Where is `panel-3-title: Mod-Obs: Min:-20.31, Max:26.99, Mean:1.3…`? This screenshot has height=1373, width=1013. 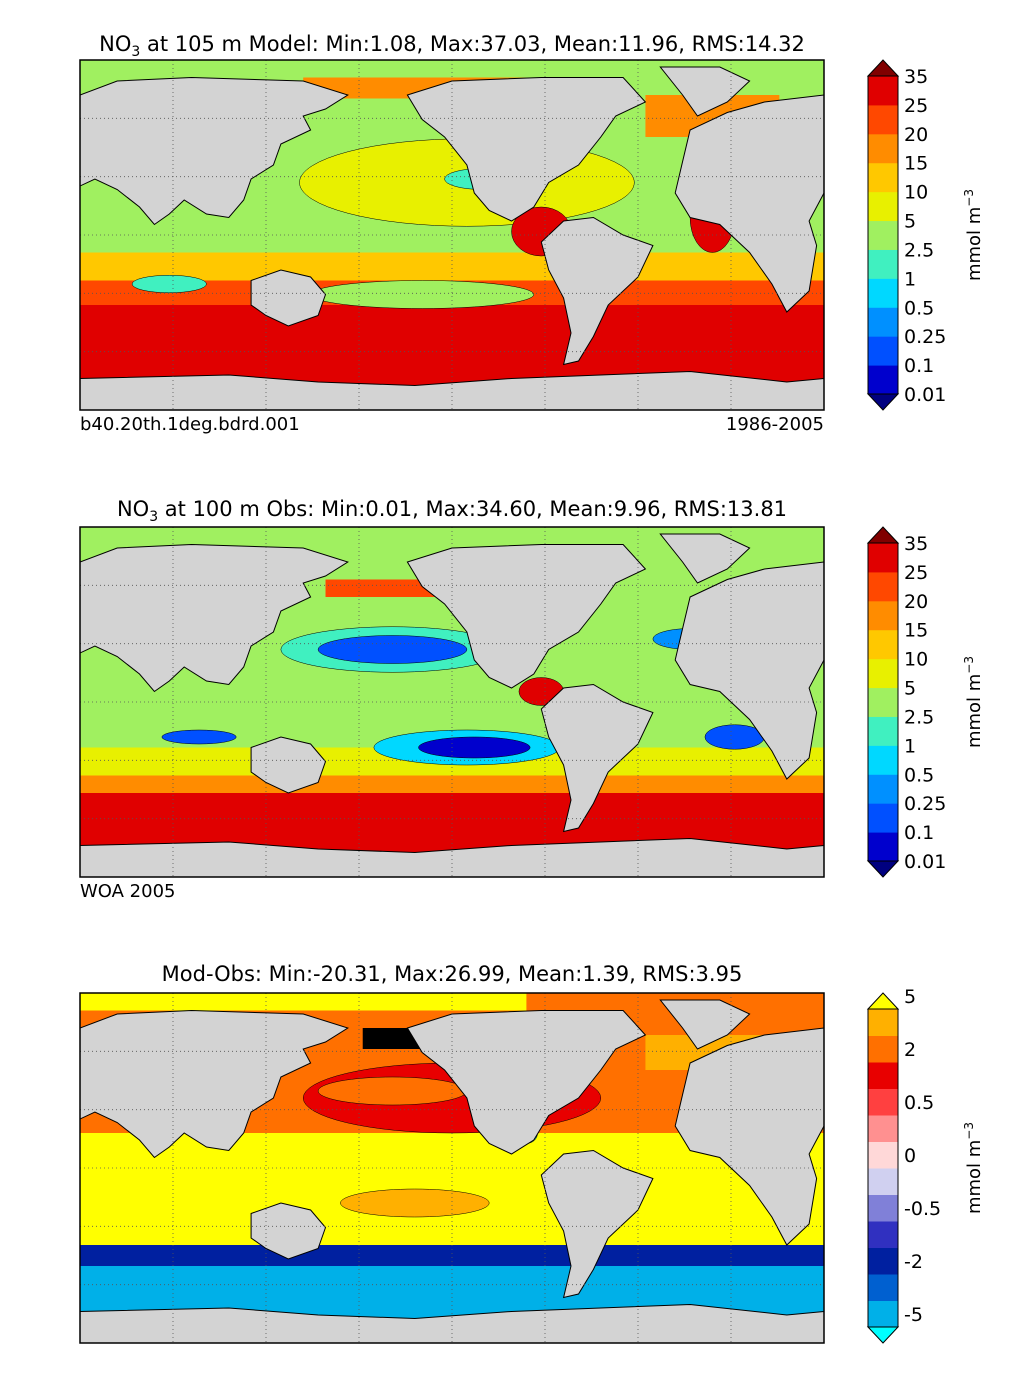
panel-3-title: Mod-Obs: Min:-20.31, Max:26.99, Mean:1.3… is located at coordinates (452, 974).